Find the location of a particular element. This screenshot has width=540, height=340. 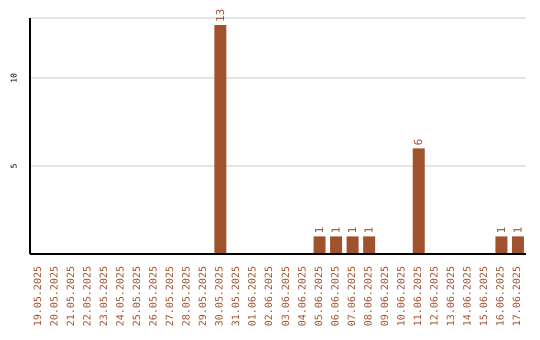

x-tick-label: 14.06.2025 is located at coordinates (468, 296).